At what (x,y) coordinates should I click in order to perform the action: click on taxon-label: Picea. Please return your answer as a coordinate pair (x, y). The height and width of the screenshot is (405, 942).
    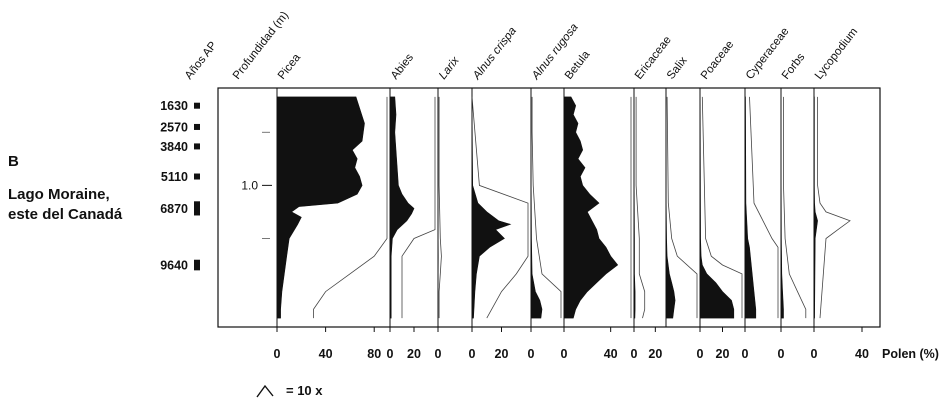
    Looking at the image, I should click on (290, 66).